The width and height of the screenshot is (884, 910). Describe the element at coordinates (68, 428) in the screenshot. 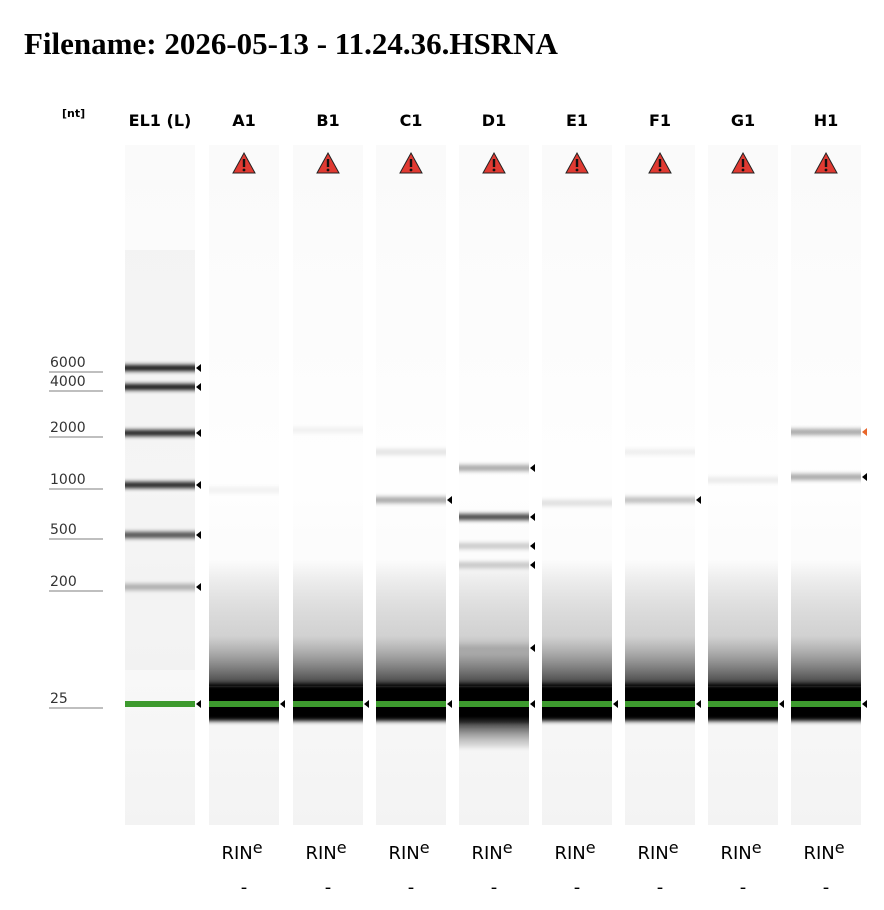

I see `ladder-label: 2000` at that location.